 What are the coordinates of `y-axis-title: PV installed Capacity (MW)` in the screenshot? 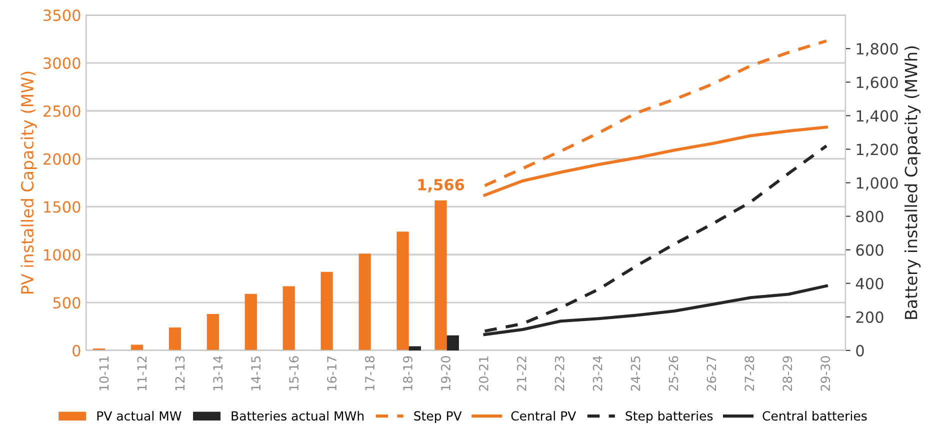 It's located at (28, 183).